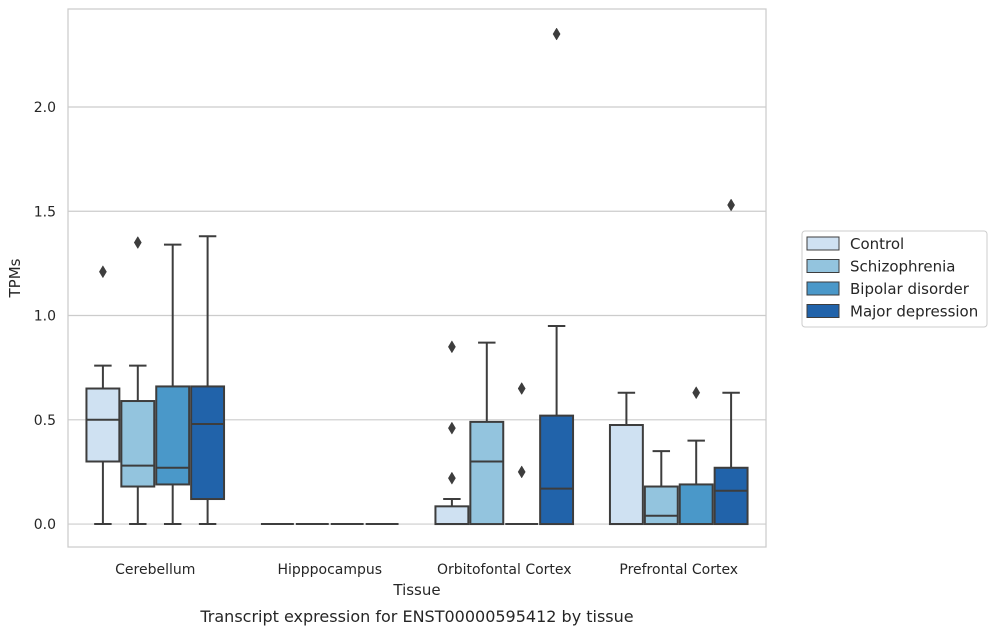  Describe the element at coordinates (914, 312) in the screenshot. I see `legend-label: Major depression` at that location.